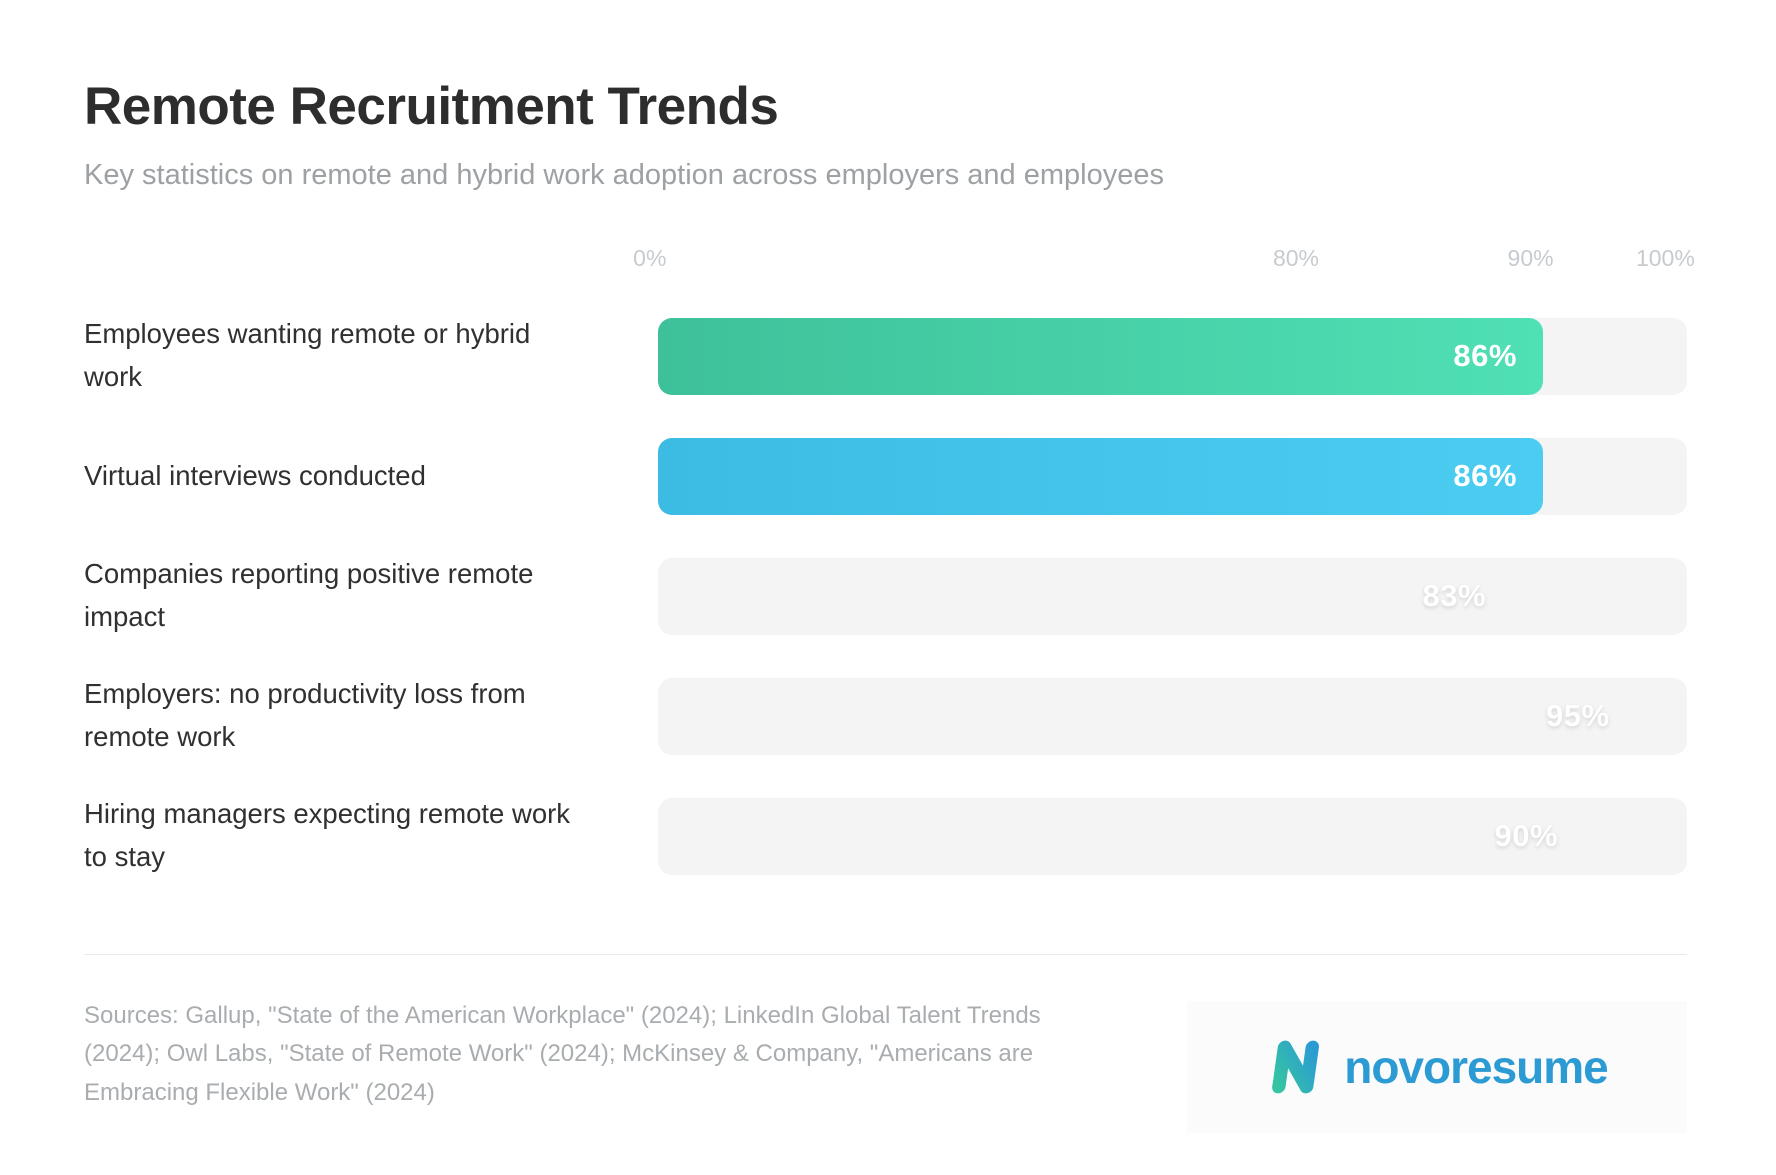 The image size is (1776, 1175). What do you see at coordinates (1454, 595) in the screenshot?
I see `bar-value-label: 83%` at bounding box center [1454, 595].